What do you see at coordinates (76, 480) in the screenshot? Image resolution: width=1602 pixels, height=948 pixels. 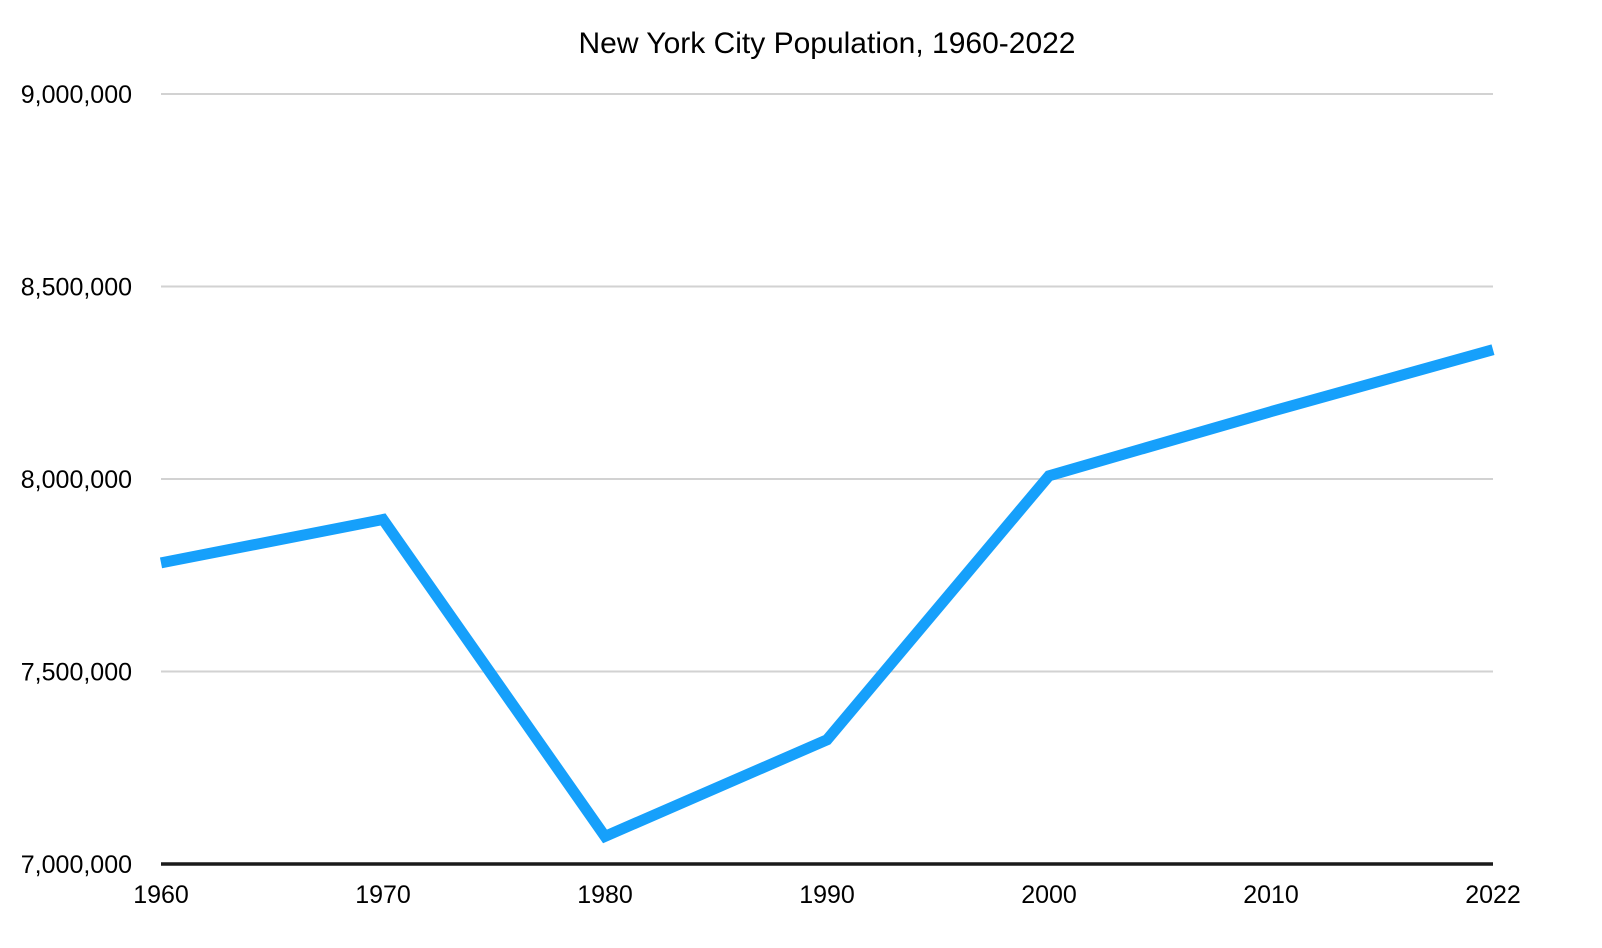 I see `y-tick-label: 8,000,000` at bounding box center [76, 480].